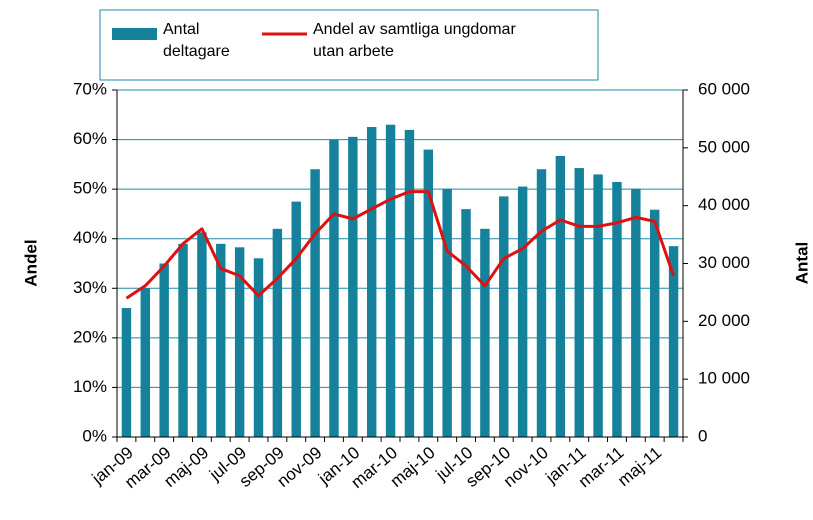 The height and width of the screenshot is (520, 813). Describe the element at coordinates (90, 237) in the screenshot. I see `y-tick-label: 40%` at that location.